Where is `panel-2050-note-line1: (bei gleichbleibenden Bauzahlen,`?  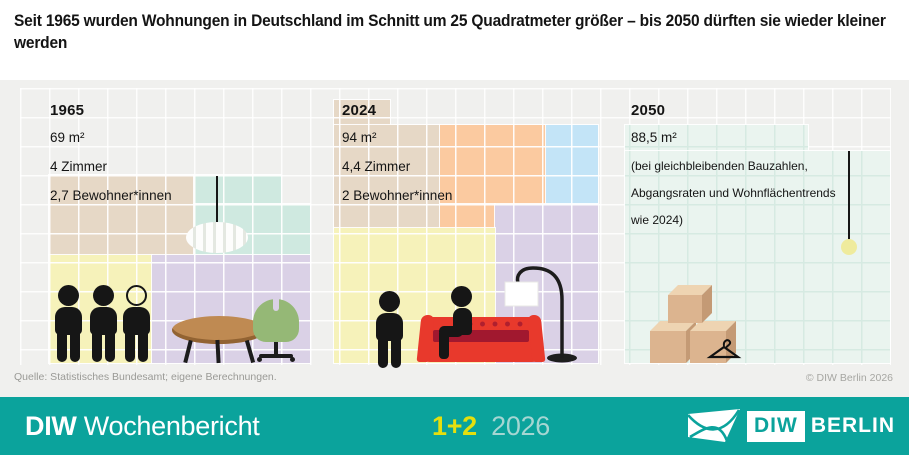 panel-2050-note-line1: (bei gleichbleibenden Bauzahlen, is located at coordinates (719, 166).